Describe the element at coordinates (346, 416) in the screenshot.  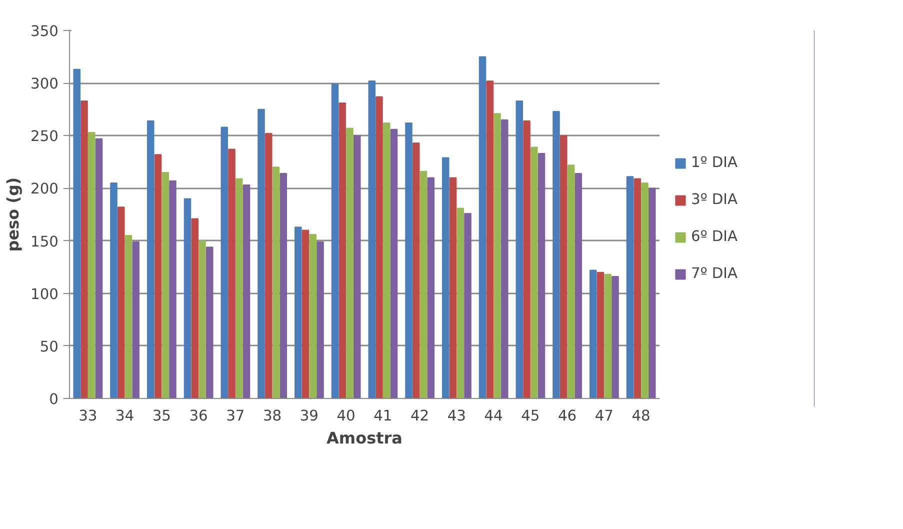
I see `x-tick-label: 40` at that location.